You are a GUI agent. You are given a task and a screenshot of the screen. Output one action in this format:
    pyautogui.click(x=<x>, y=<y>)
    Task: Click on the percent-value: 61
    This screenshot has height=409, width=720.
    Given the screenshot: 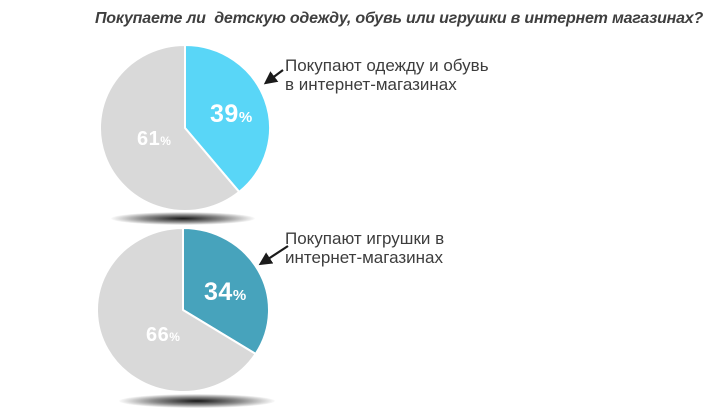 What is the action you would take?
    pyautogui.click(x=149, y=139)
    